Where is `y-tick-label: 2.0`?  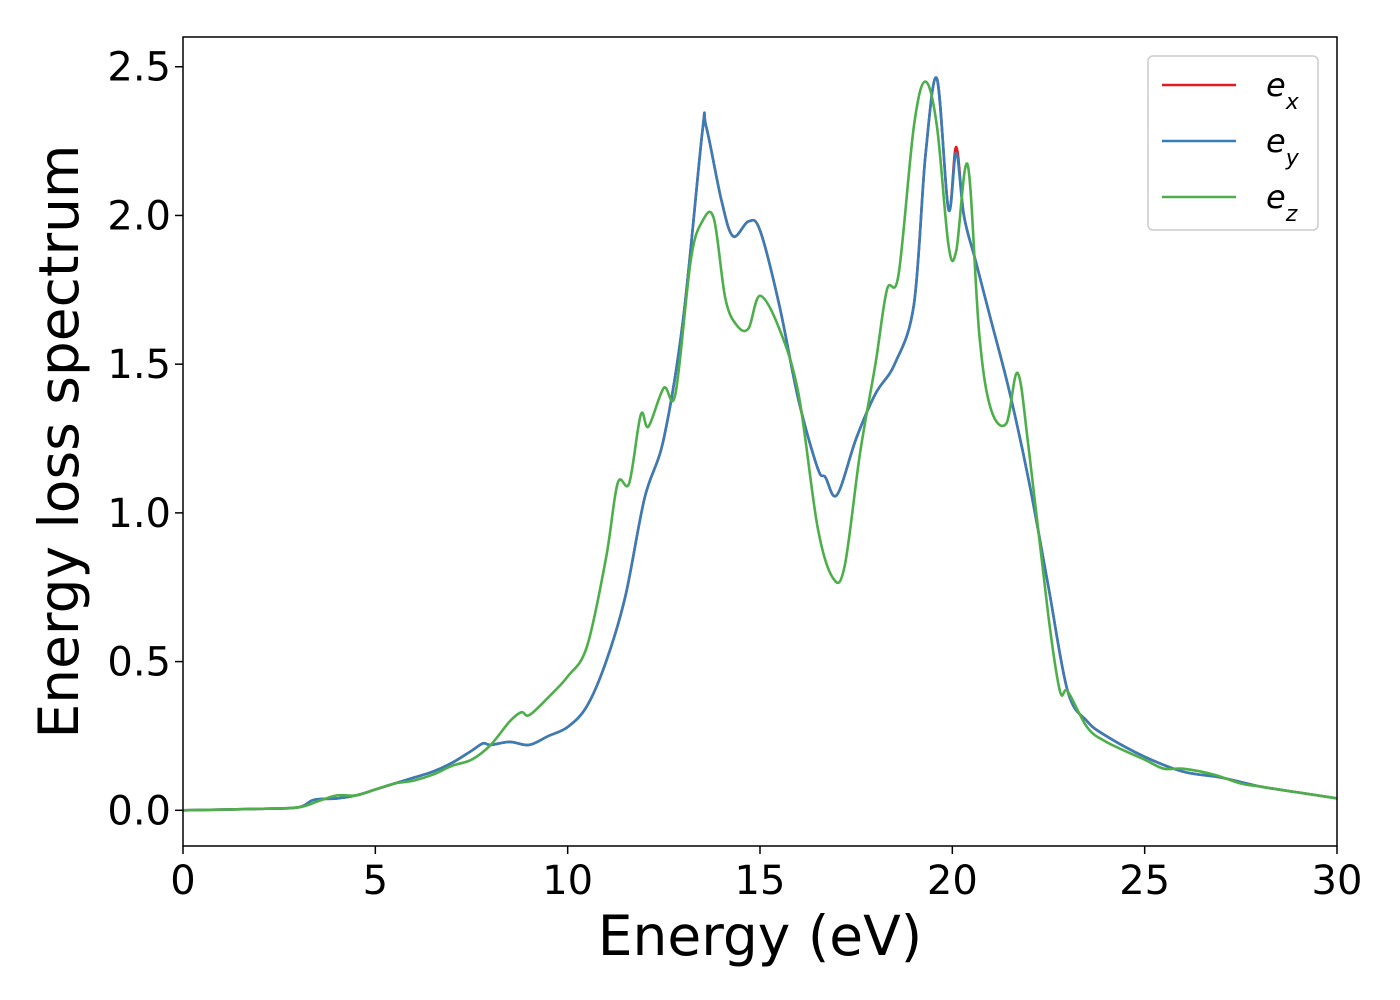 y-tick-label: 2.0 is located at coordinates (139, 216).